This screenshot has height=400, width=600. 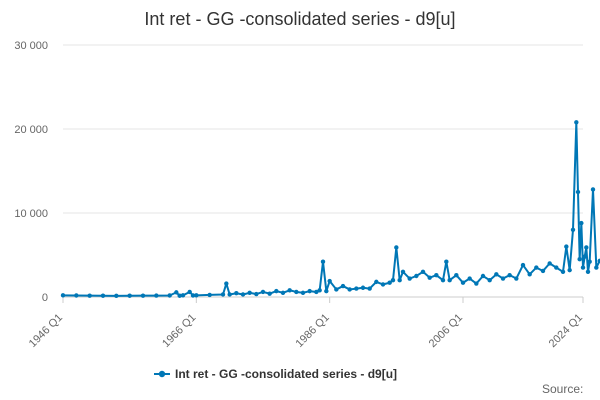 What do you see at coordinates (162, 374) in the screenshot?
I see `legend-point-marker` at bounding box center [162, 374].